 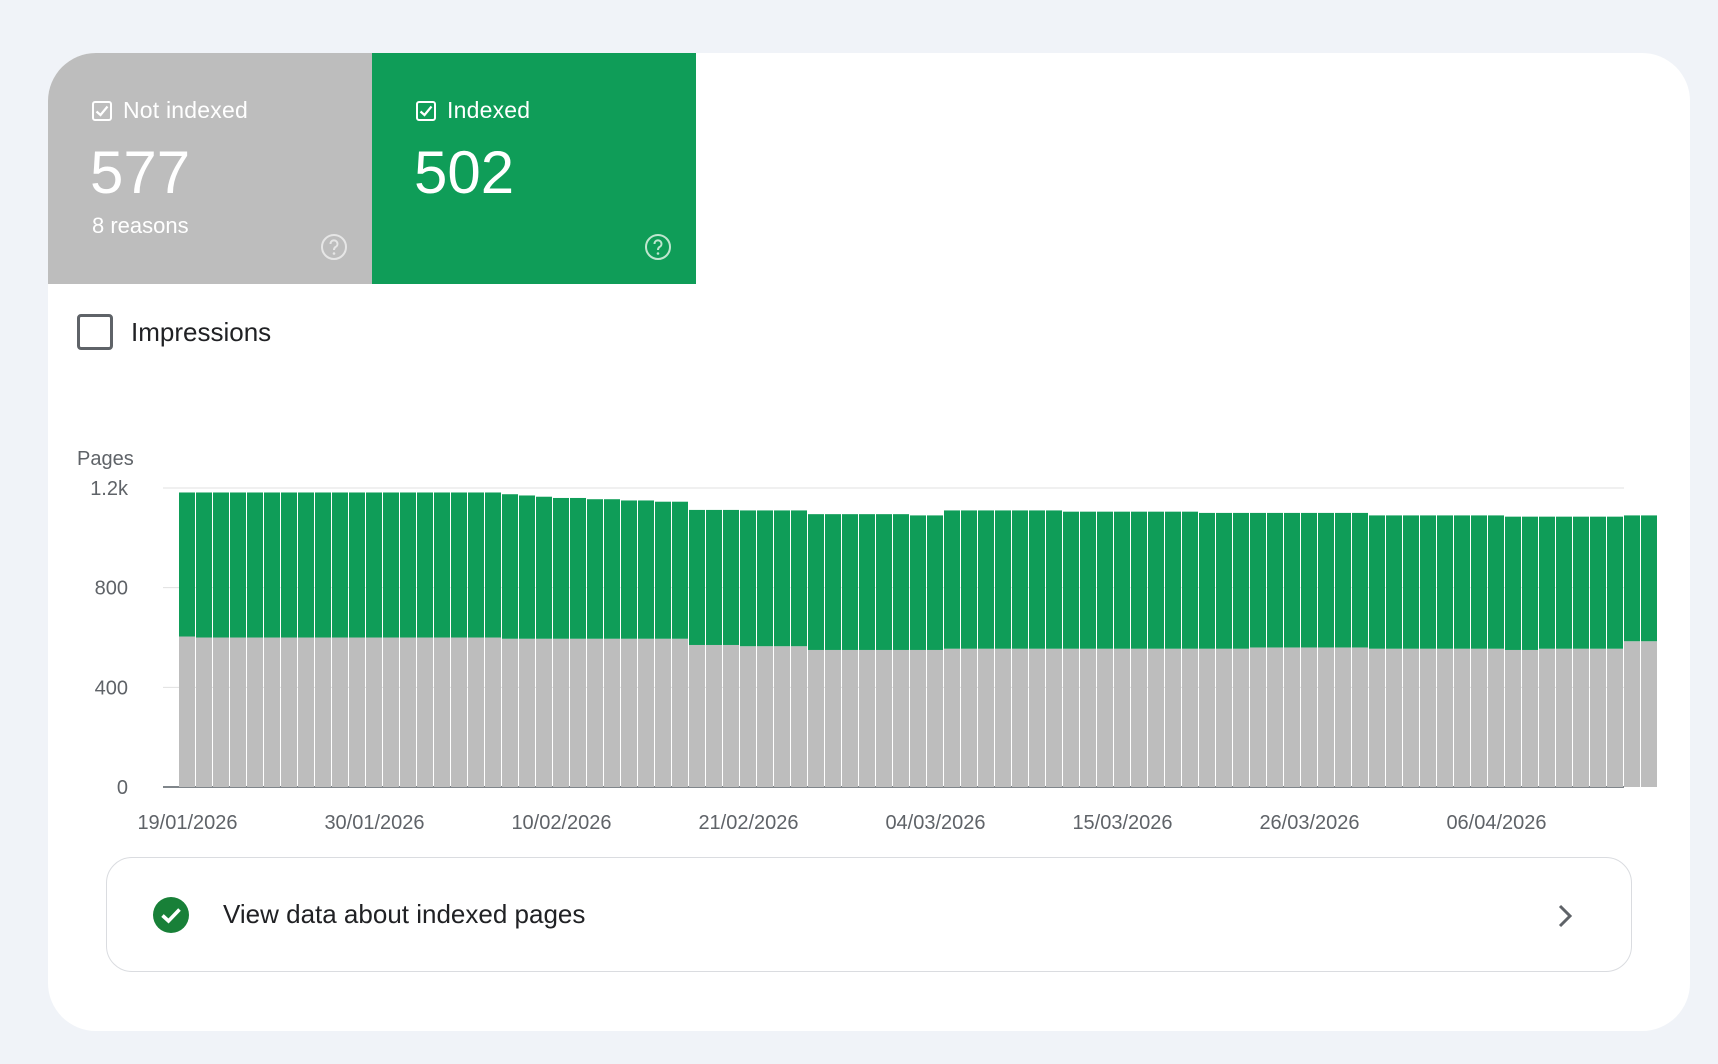 I want to click on impressions-toggle: Impressions, so click(x=174, y=332).